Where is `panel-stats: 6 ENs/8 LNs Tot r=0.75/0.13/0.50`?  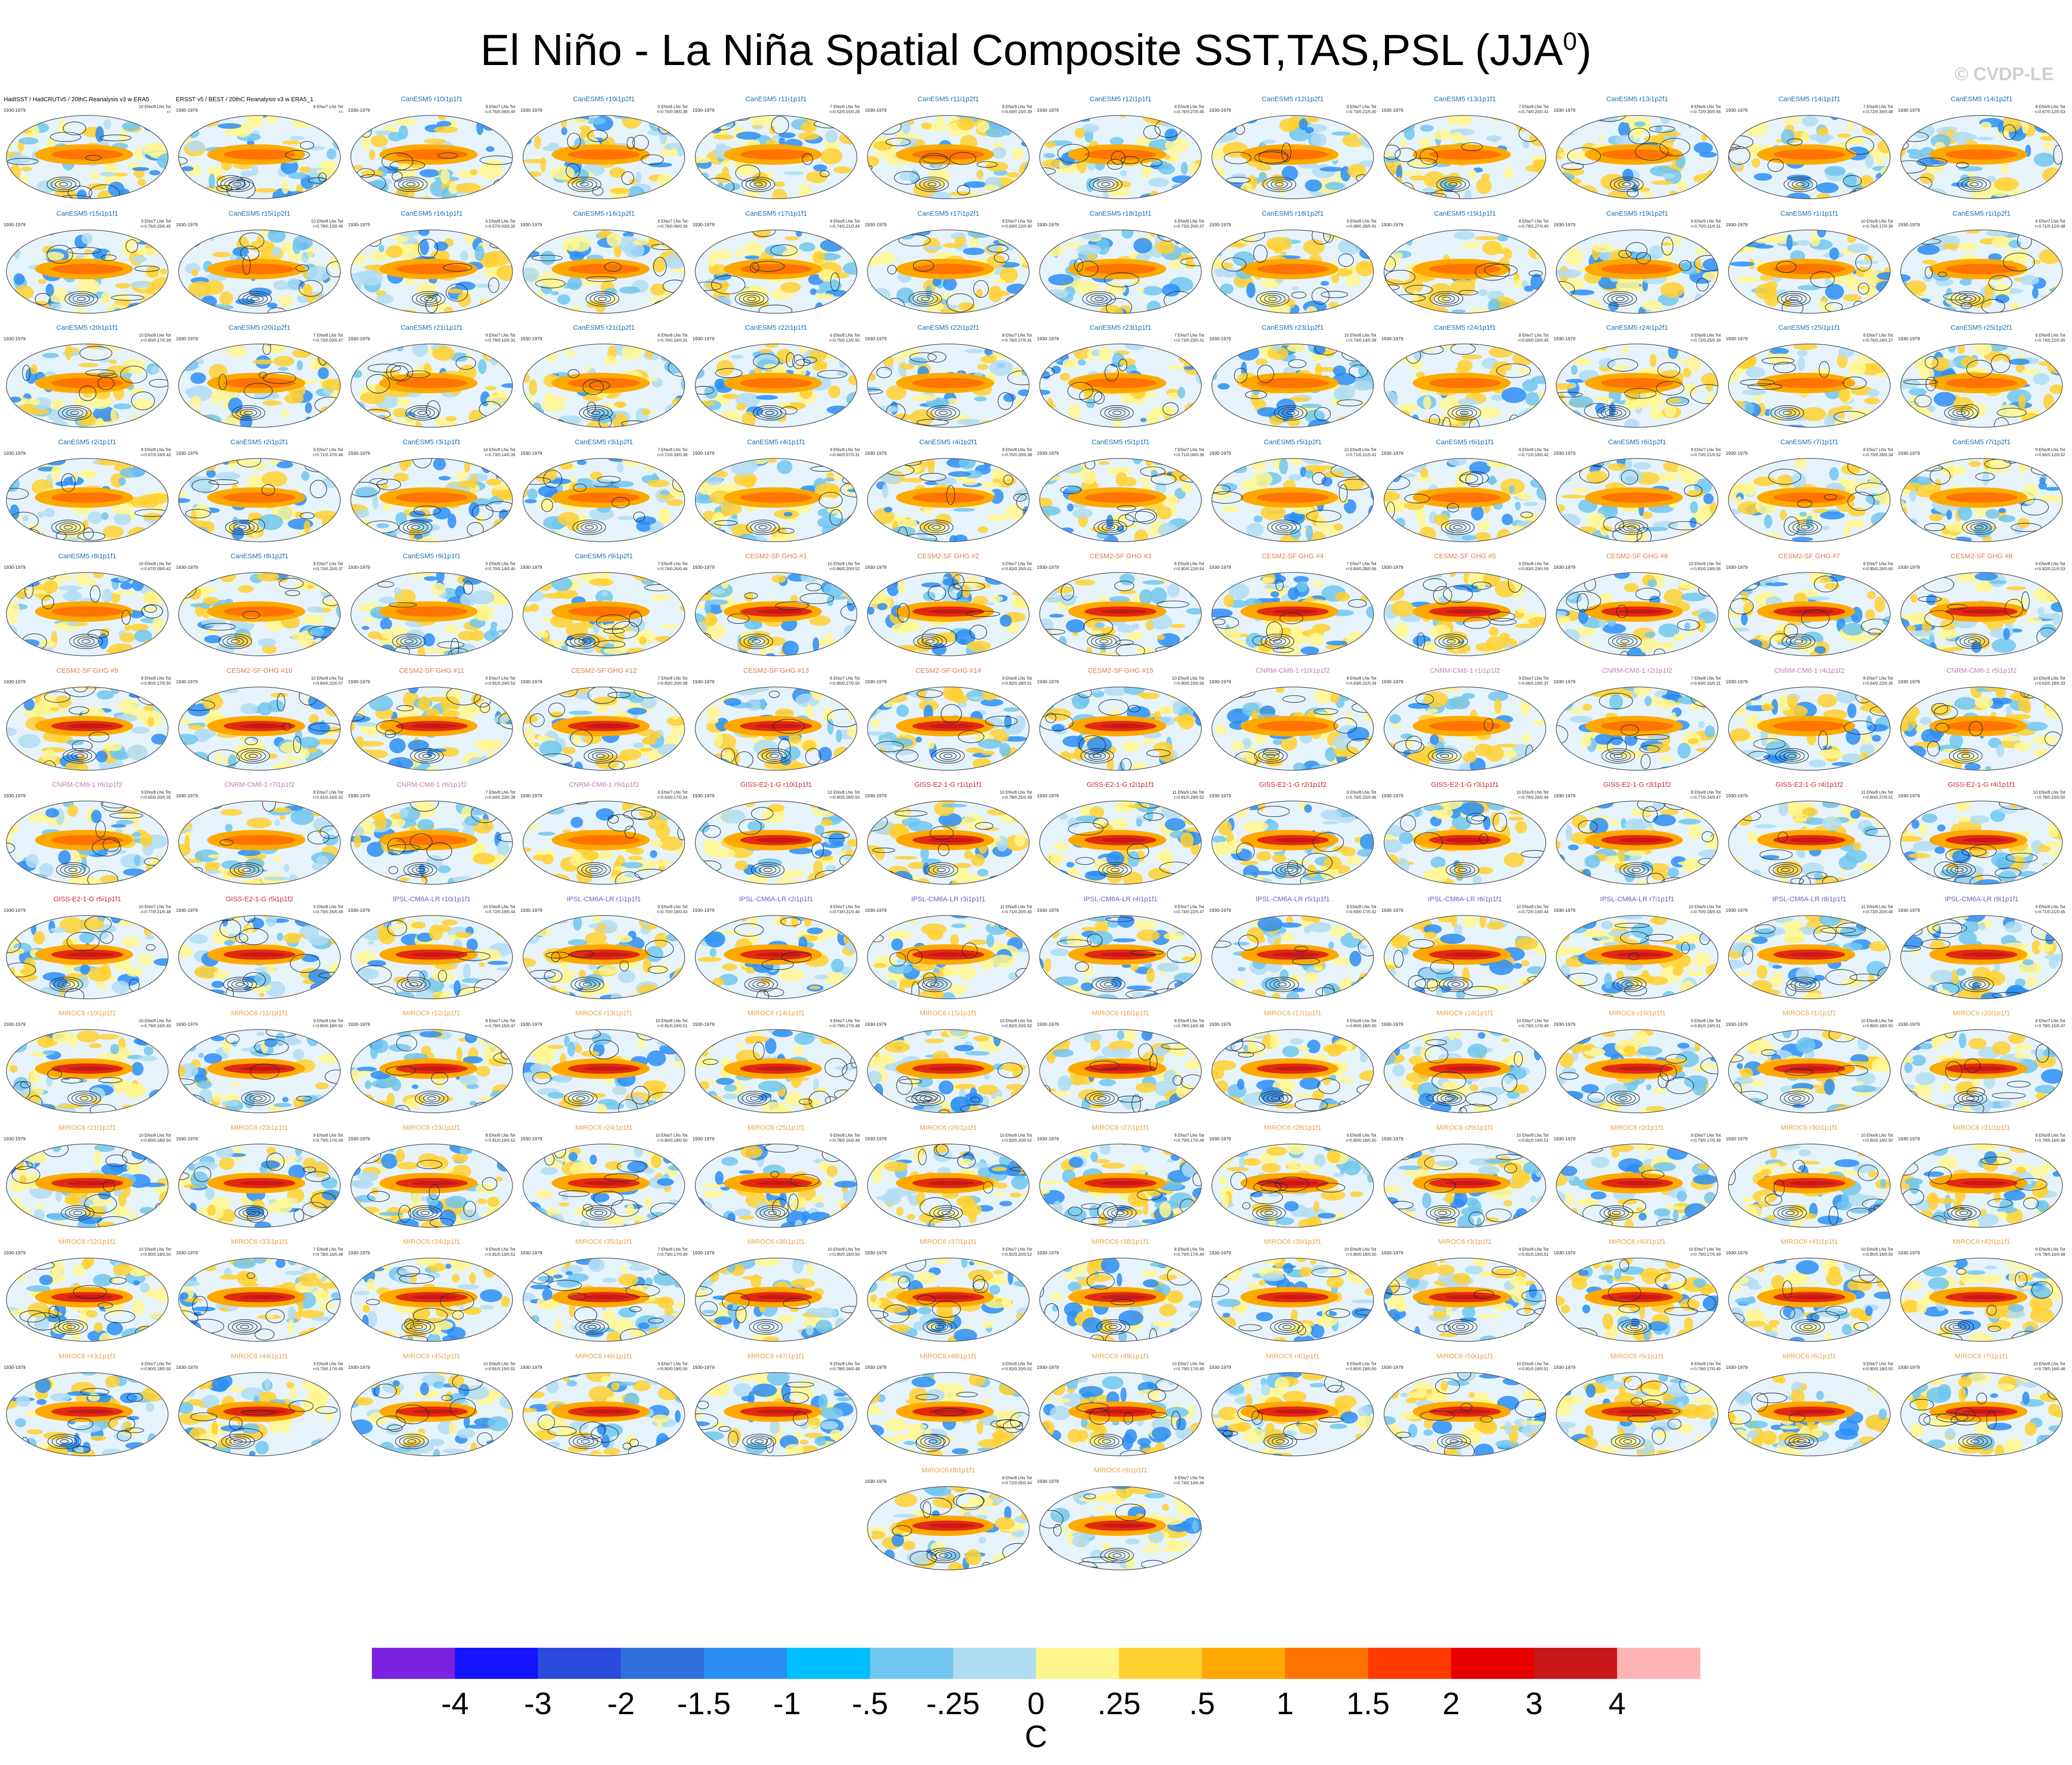 panel-stats: 6 ENs/8 LNs Tot r=0.75/0.13/0.50 is located at coordinates (845, 338).